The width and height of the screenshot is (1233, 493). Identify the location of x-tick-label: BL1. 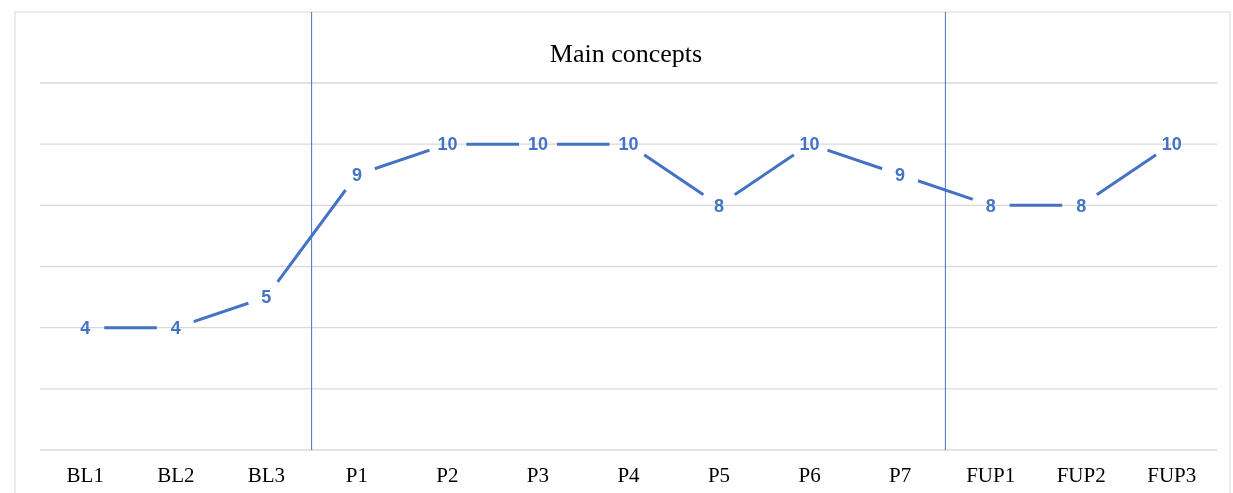
(85, 475).